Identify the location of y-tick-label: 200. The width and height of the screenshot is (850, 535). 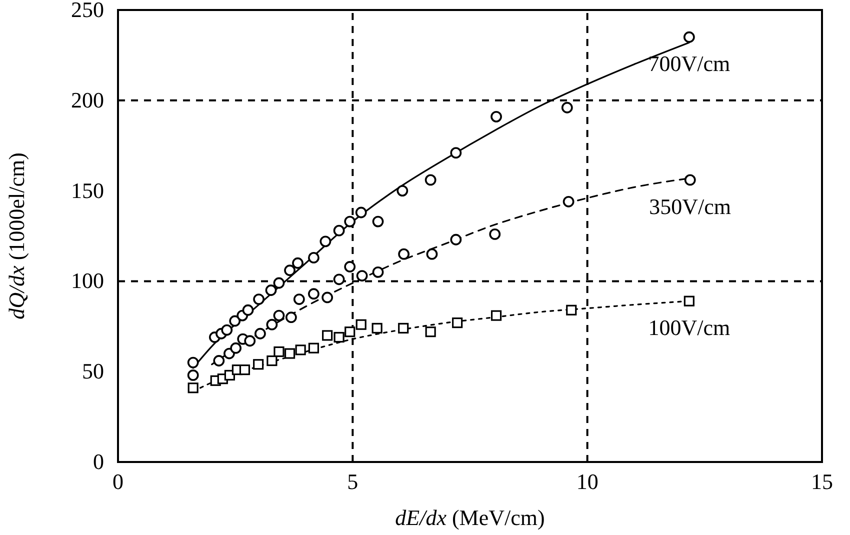
(87, 99).